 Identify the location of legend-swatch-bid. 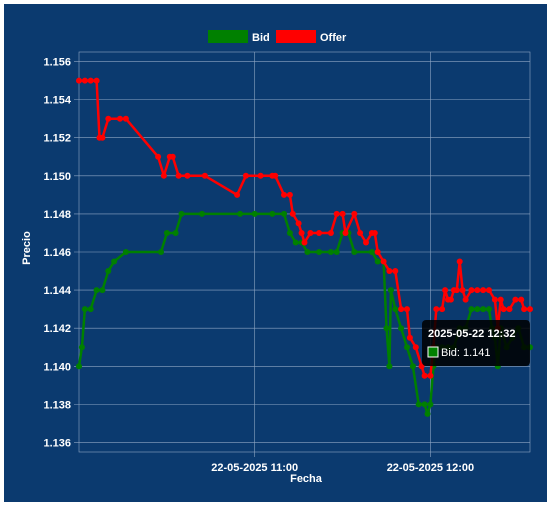
(228, 36).